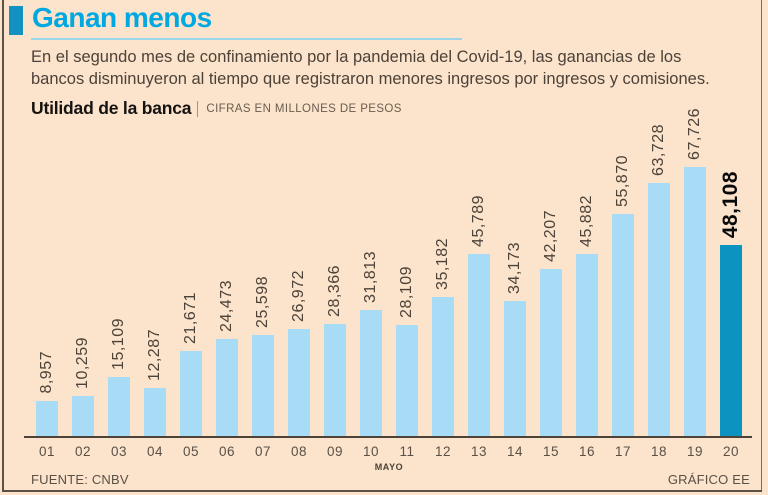  Describe the element at coordinates (83, 302) in the screenshot. I see `bar-column: 10,259` at that location.